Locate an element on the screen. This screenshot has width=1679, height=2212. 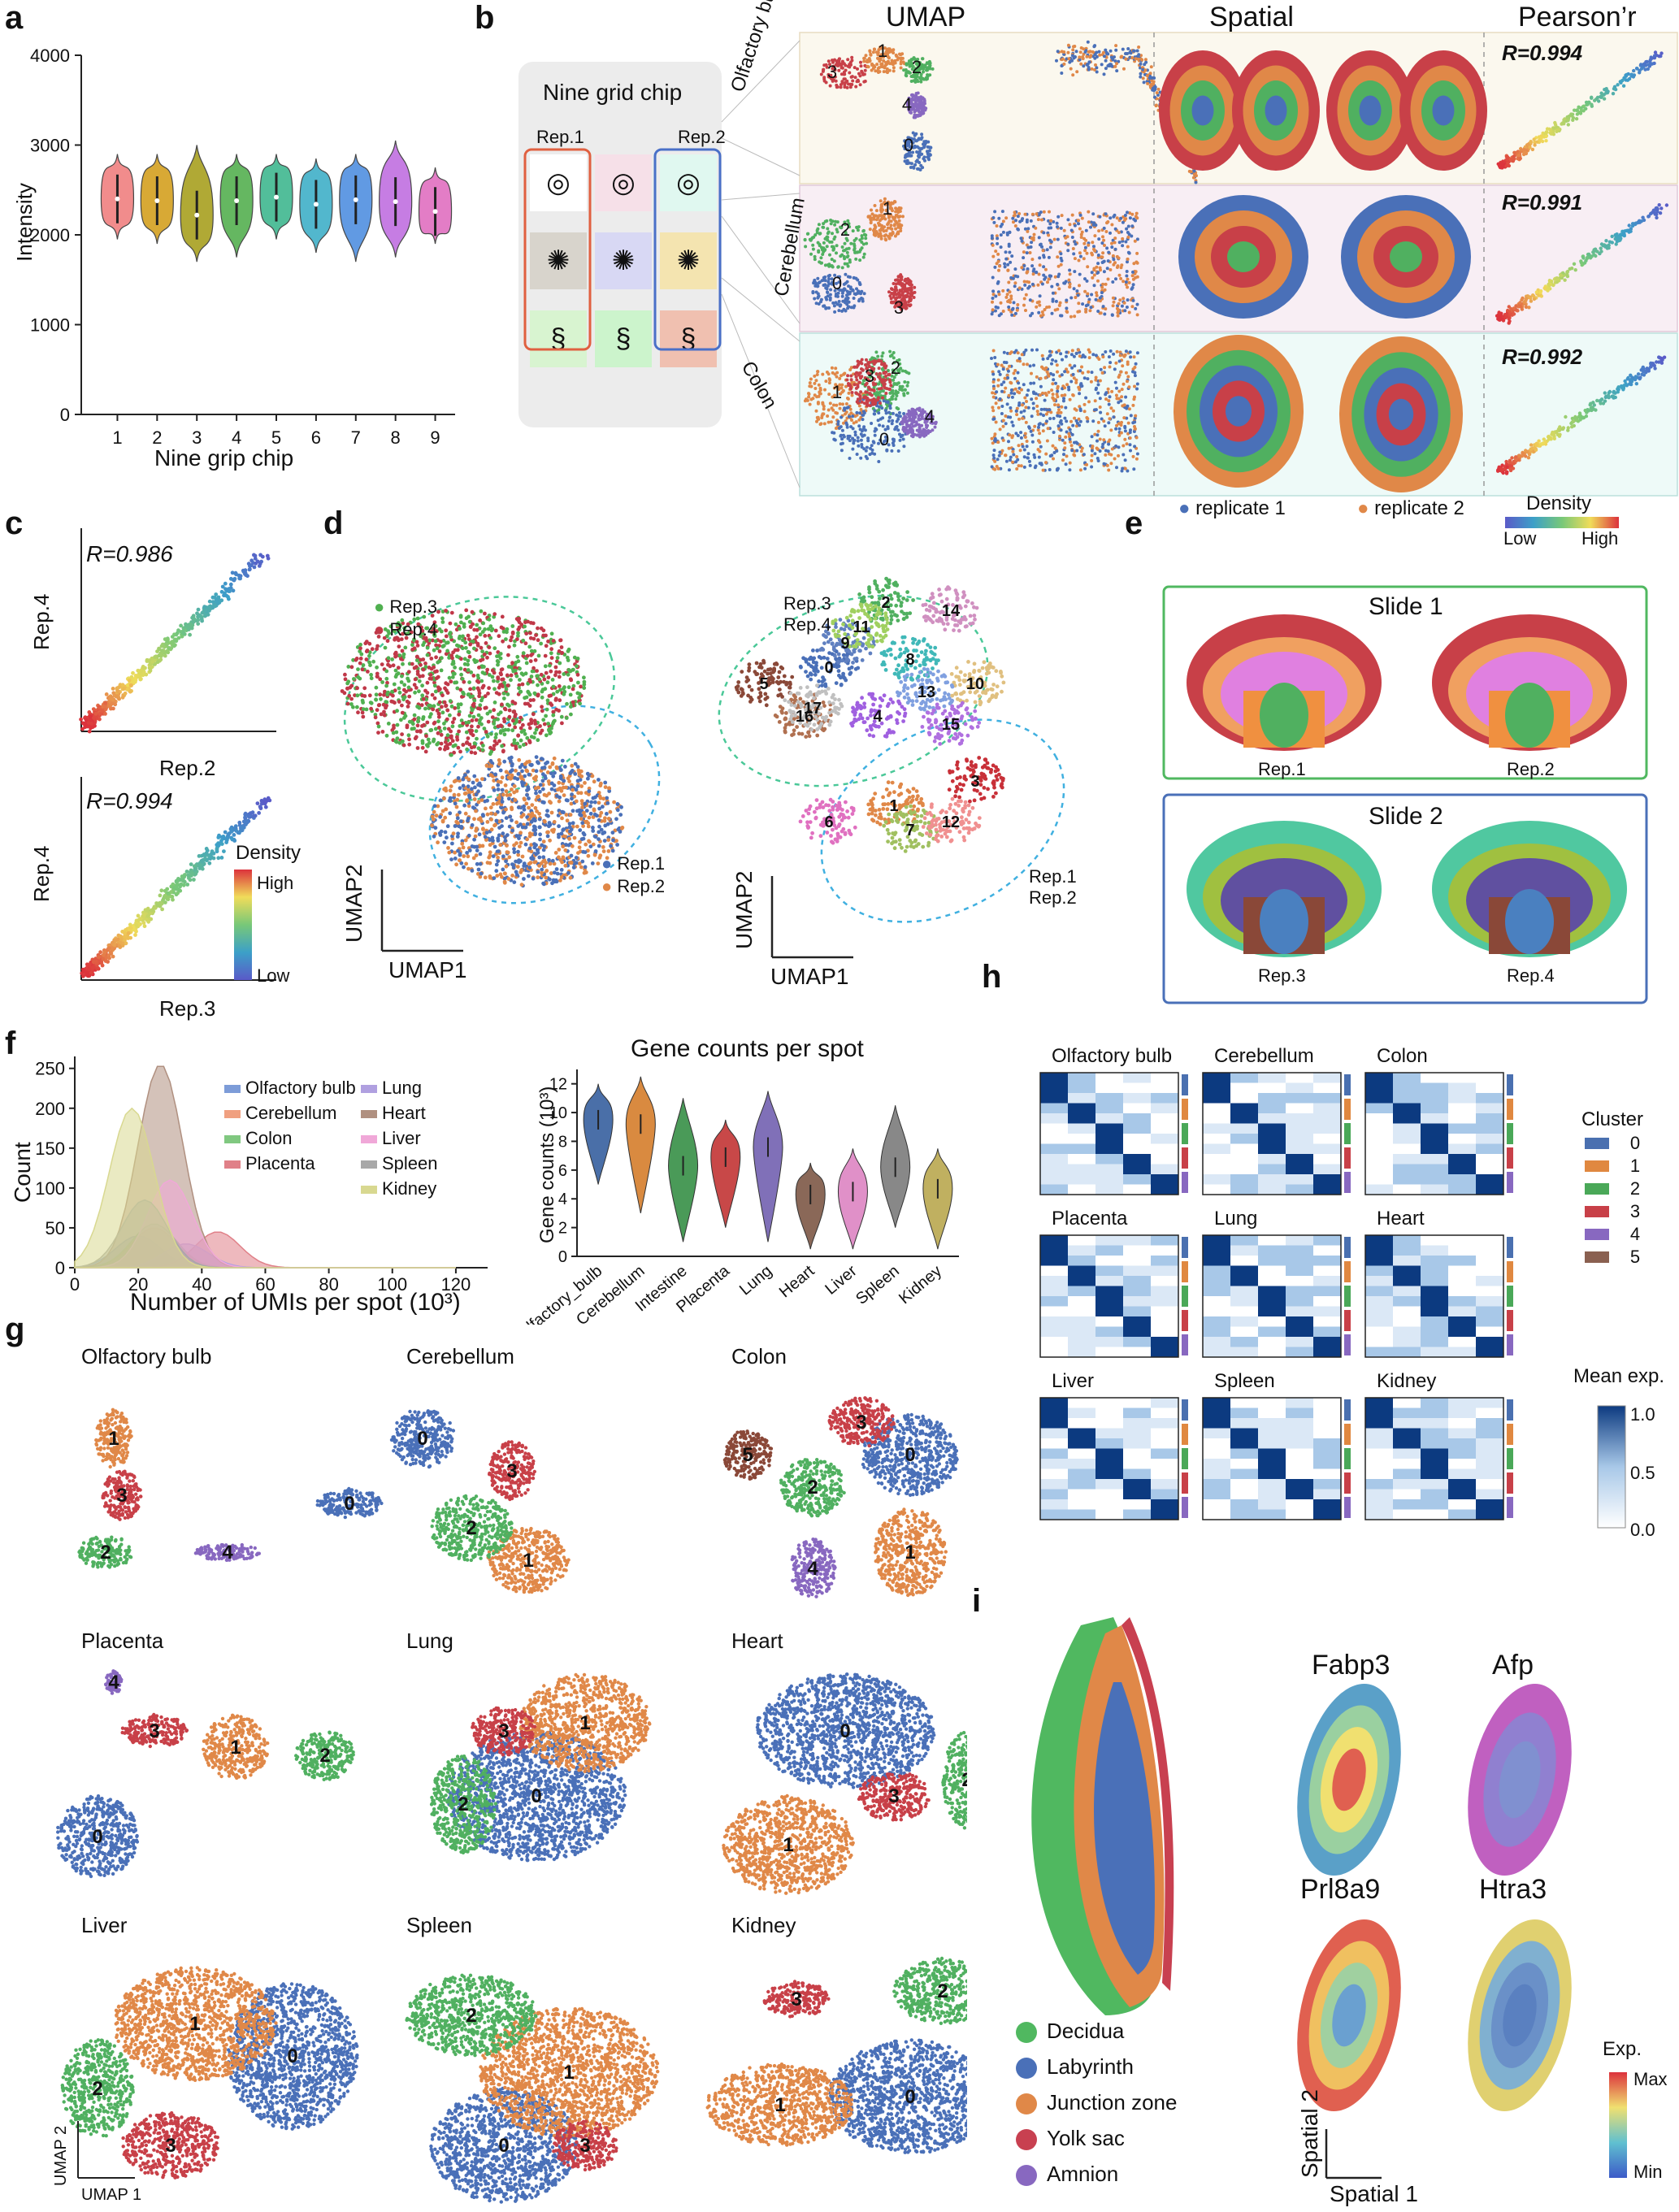
b-chip-icon: ◎ is located at coordinates (689, 182).